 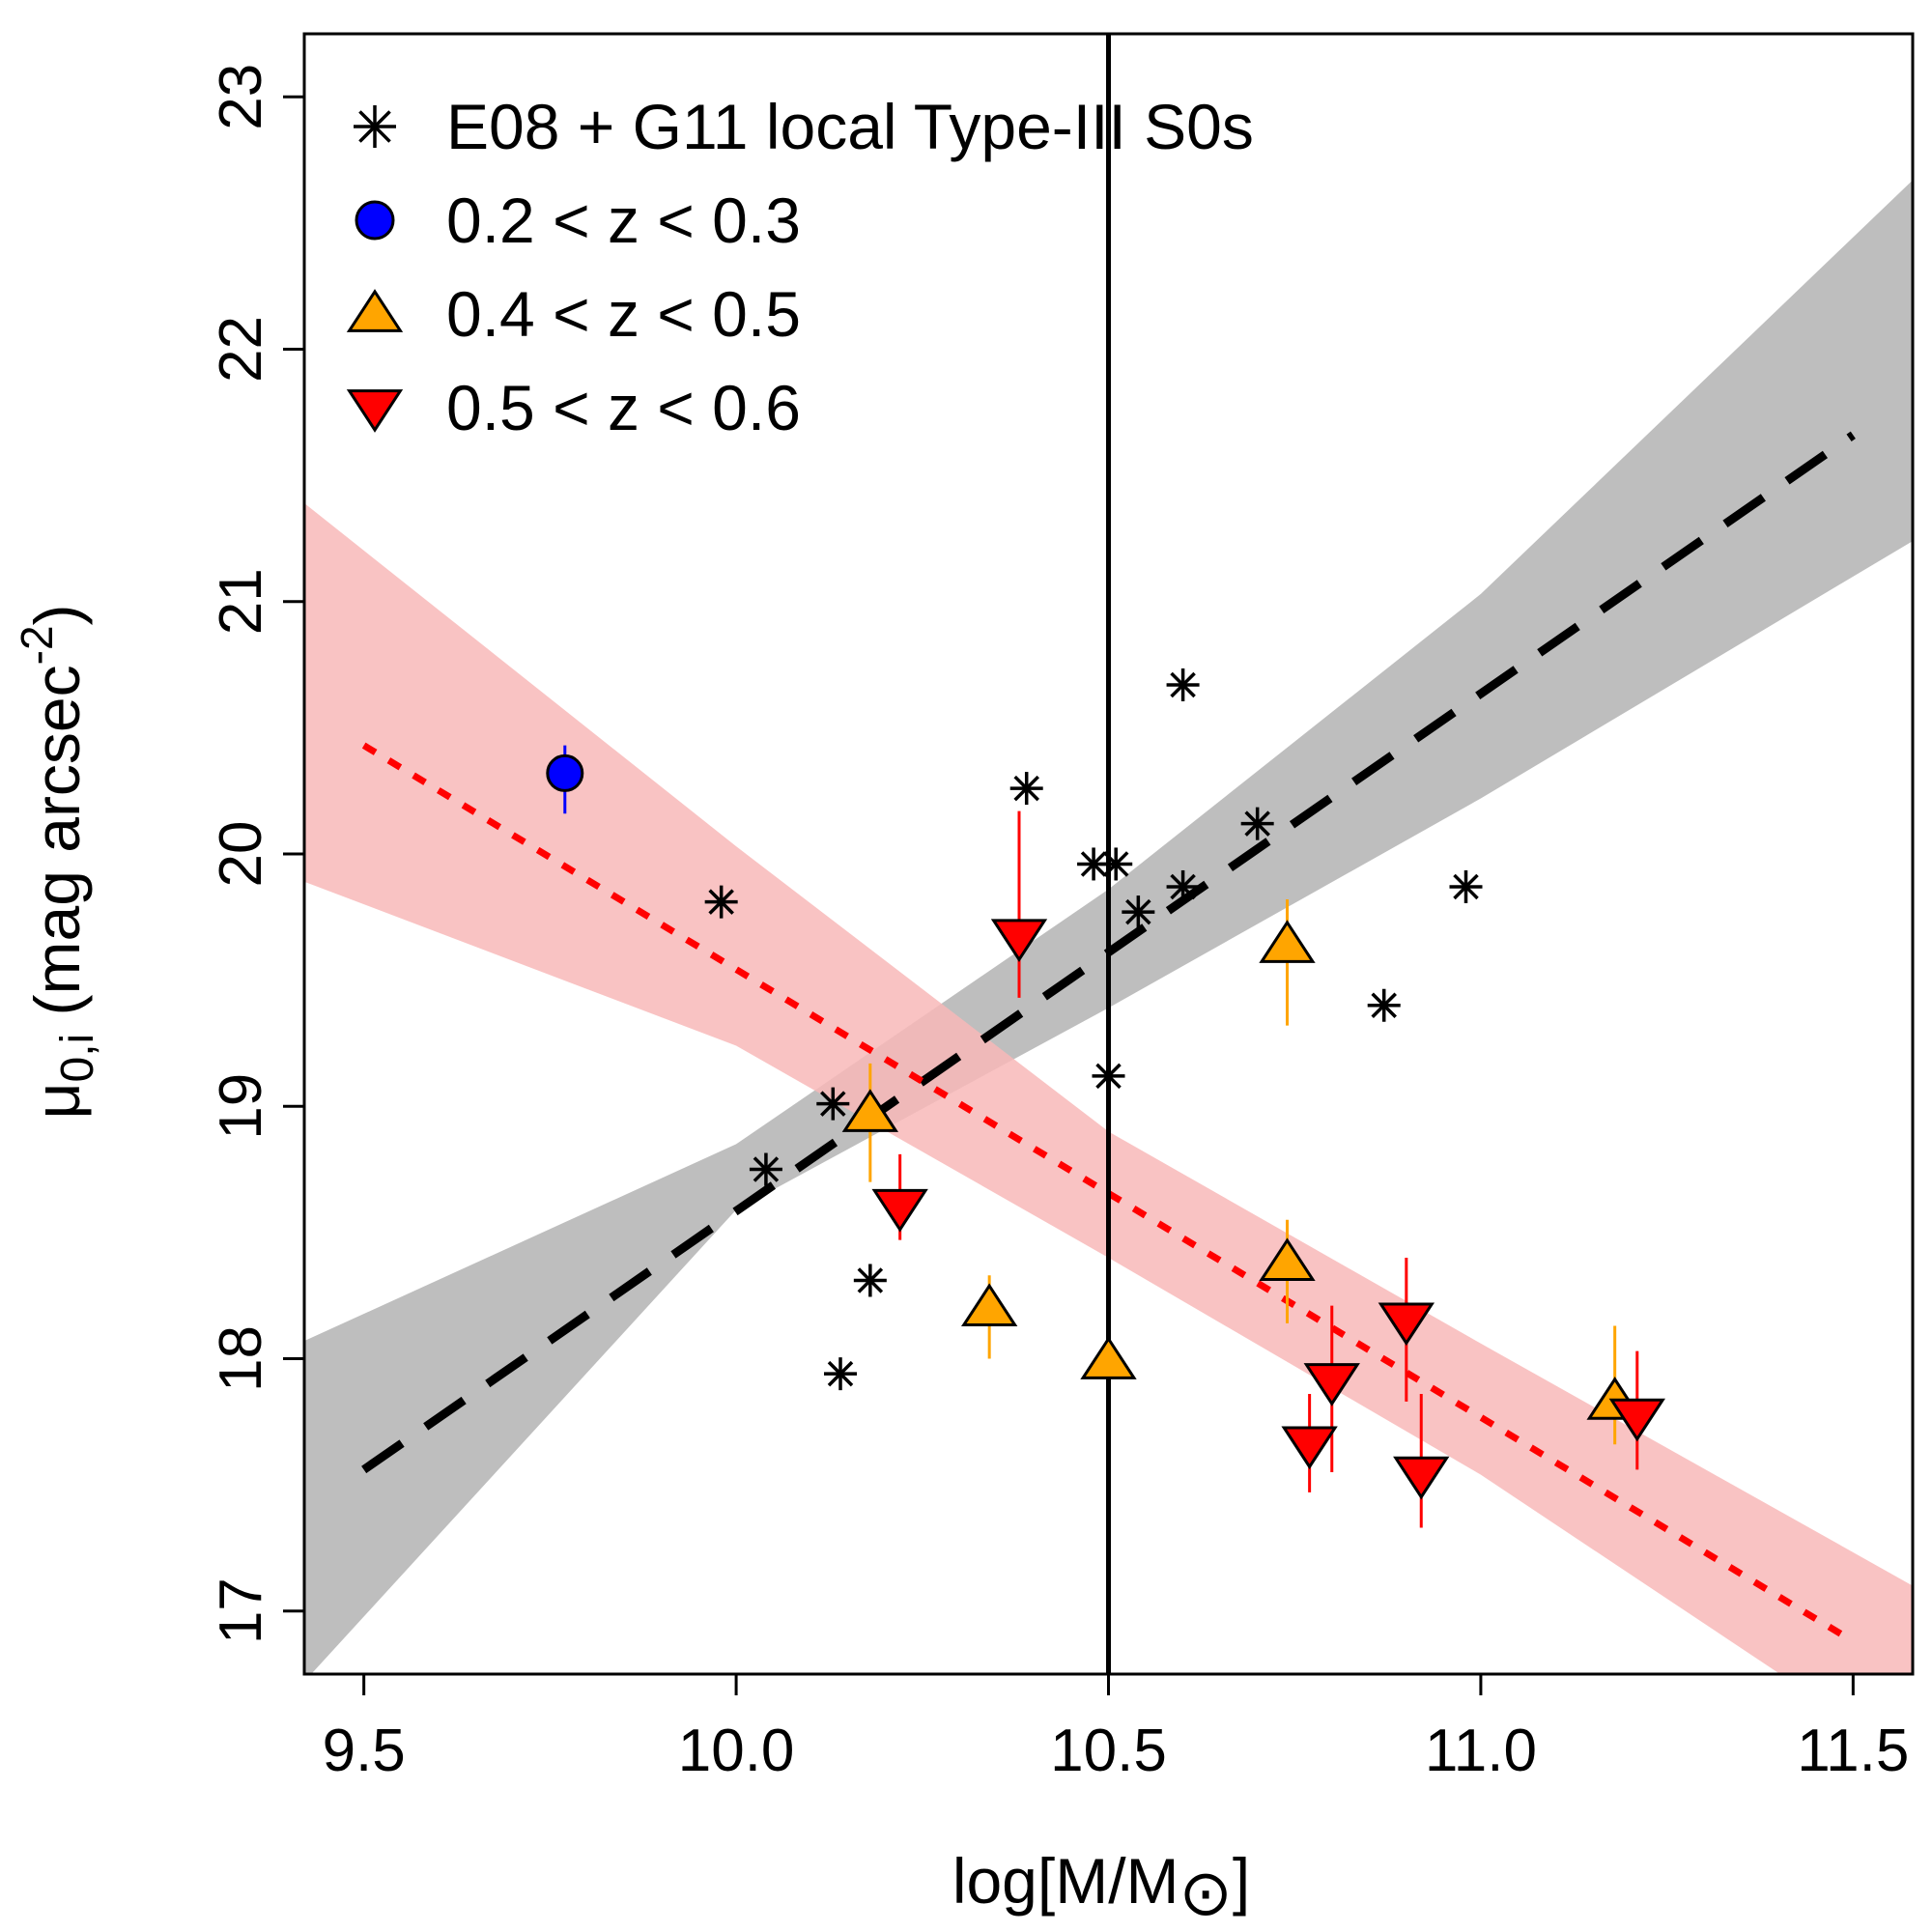 What do you see at coordinates (1108, 1751) in the screenshot?
I see `x-tick-label: 10.5` at bounding box center [1108, 1751].